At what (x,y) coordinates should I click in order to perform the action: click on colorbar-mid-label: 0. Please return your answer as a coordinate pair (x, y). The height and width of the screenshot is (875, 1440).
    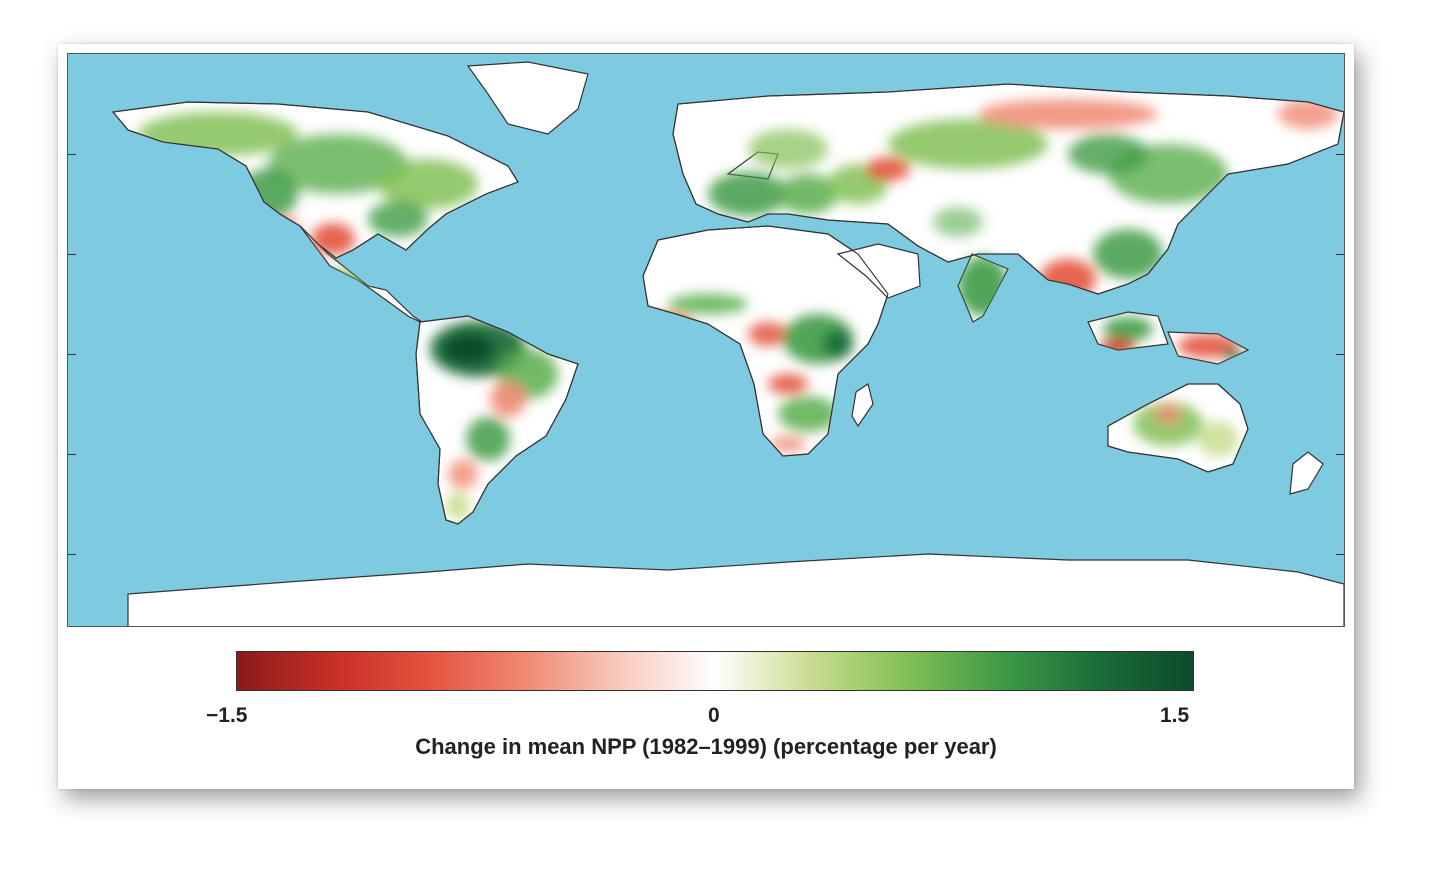
    Looking at the image, I should click on (714, 715).